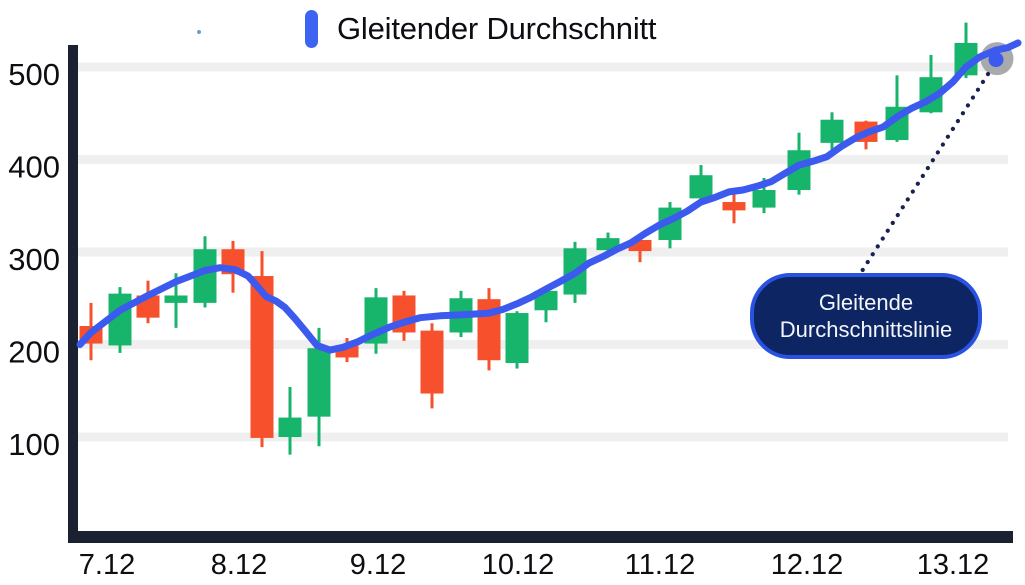 The height and width of the screenshot is (585, 1025). I want to click on y-tick-label-500: 500, so click(34, 74).